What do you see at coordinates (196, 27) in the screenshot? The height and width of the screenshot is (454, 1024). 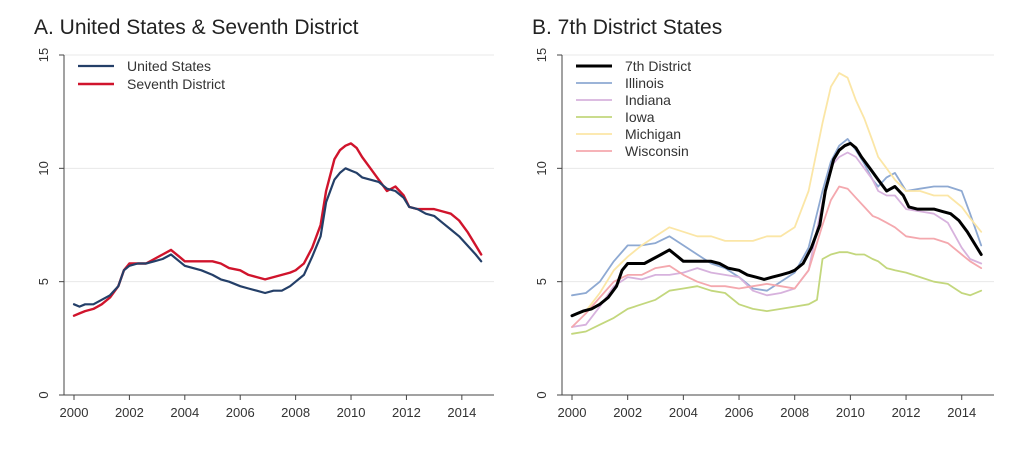 I see `chart-title: A. United States & Seventh District` at bounding box center [196, 27].